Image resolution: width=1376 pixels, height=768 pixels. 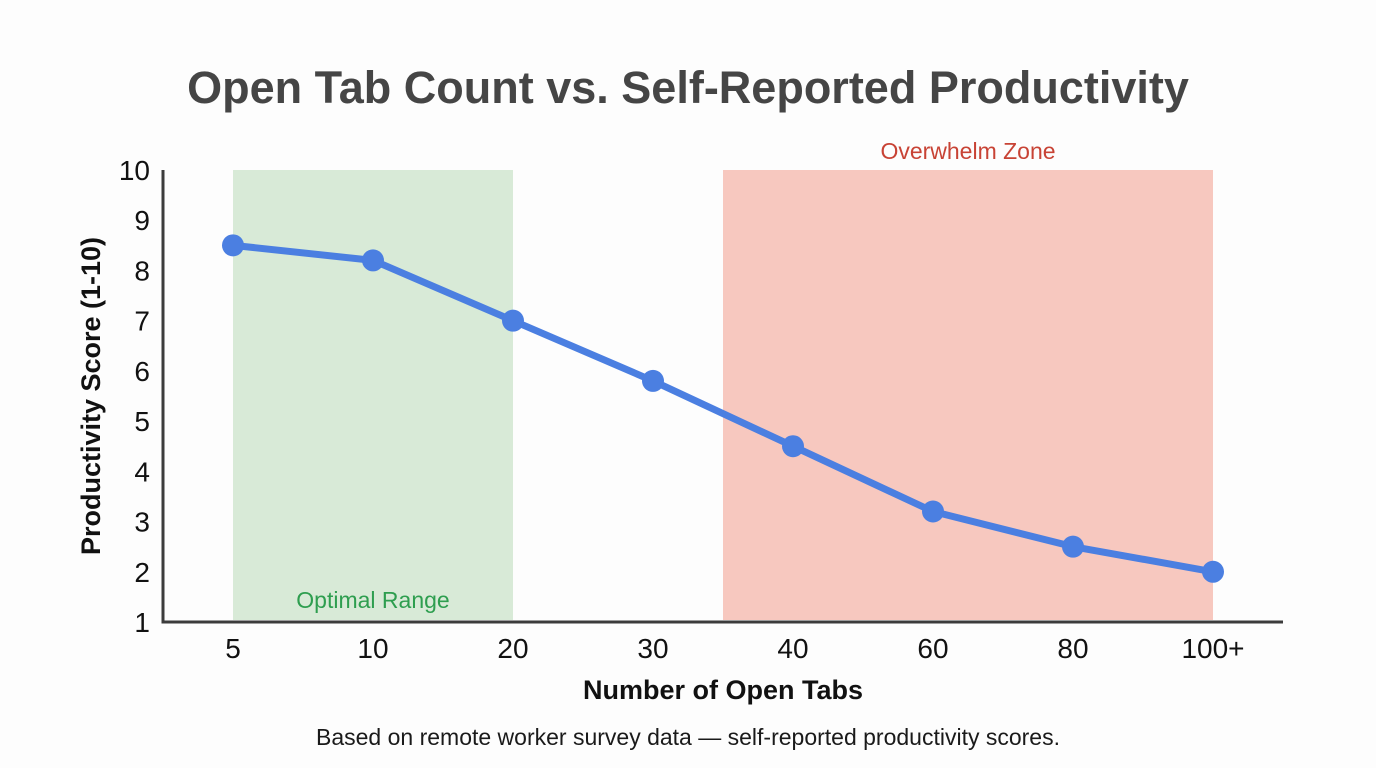 What do you see at coordinates (233, 648) in the screenshot?
I see `x-tick-label-5: 5` at bounding box center [233, 648].